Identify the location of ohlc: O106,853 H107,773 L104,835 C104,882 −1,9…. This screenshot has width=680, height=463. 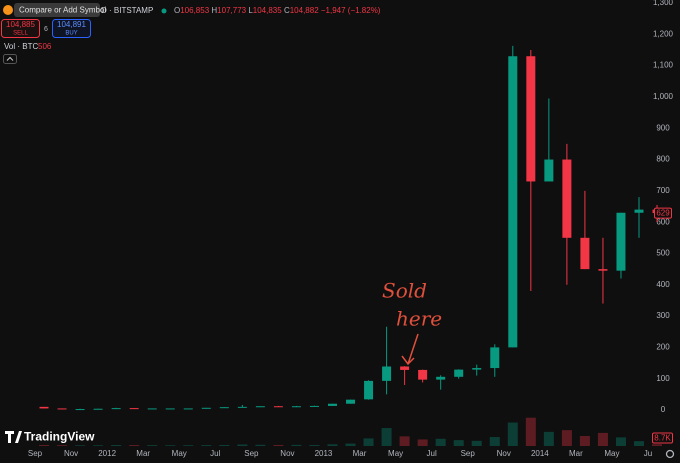
(277, 10).